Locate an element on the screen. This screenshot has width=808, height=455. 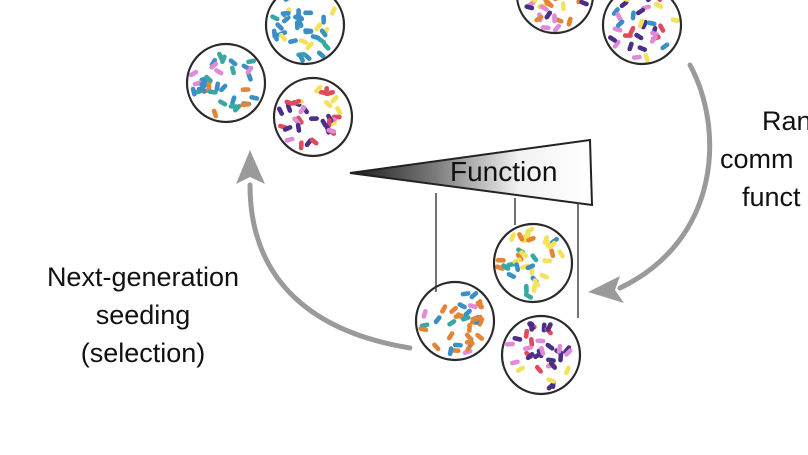
seeding-label: Next-generation seeding (selection) is located at coordinates (143, 315).